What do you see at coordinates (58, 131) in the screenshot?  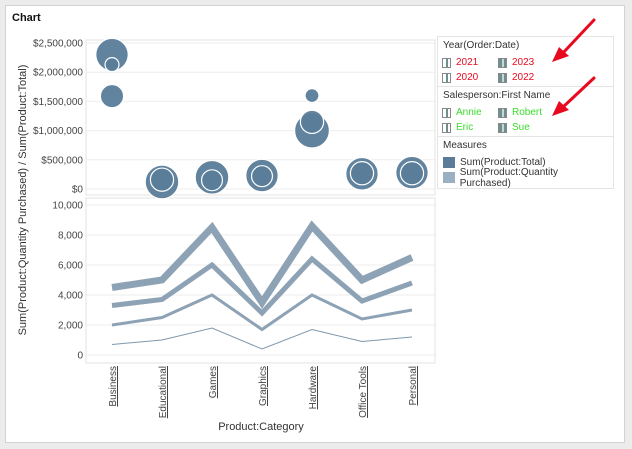 I see `y-tick-label: $1,000,000` at bounding box center [58, 131].